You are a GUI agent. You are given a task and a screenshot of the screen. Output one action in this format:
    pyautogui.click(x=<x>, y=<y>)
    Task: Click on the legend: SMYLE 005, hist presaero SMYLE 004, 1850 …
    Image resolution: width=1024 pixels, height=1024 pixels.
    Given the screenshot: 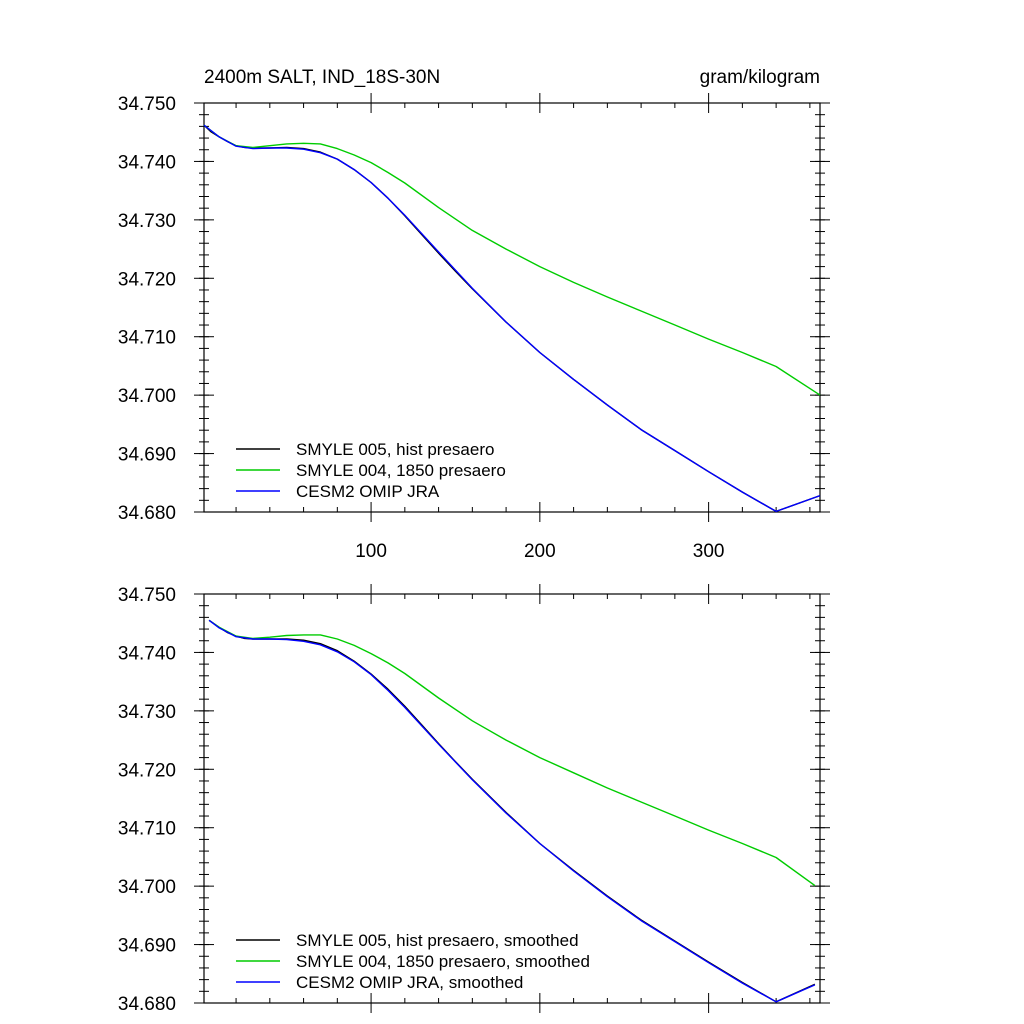 What is the action you would take?
    pyautogui.click(x=371, y=470)
    